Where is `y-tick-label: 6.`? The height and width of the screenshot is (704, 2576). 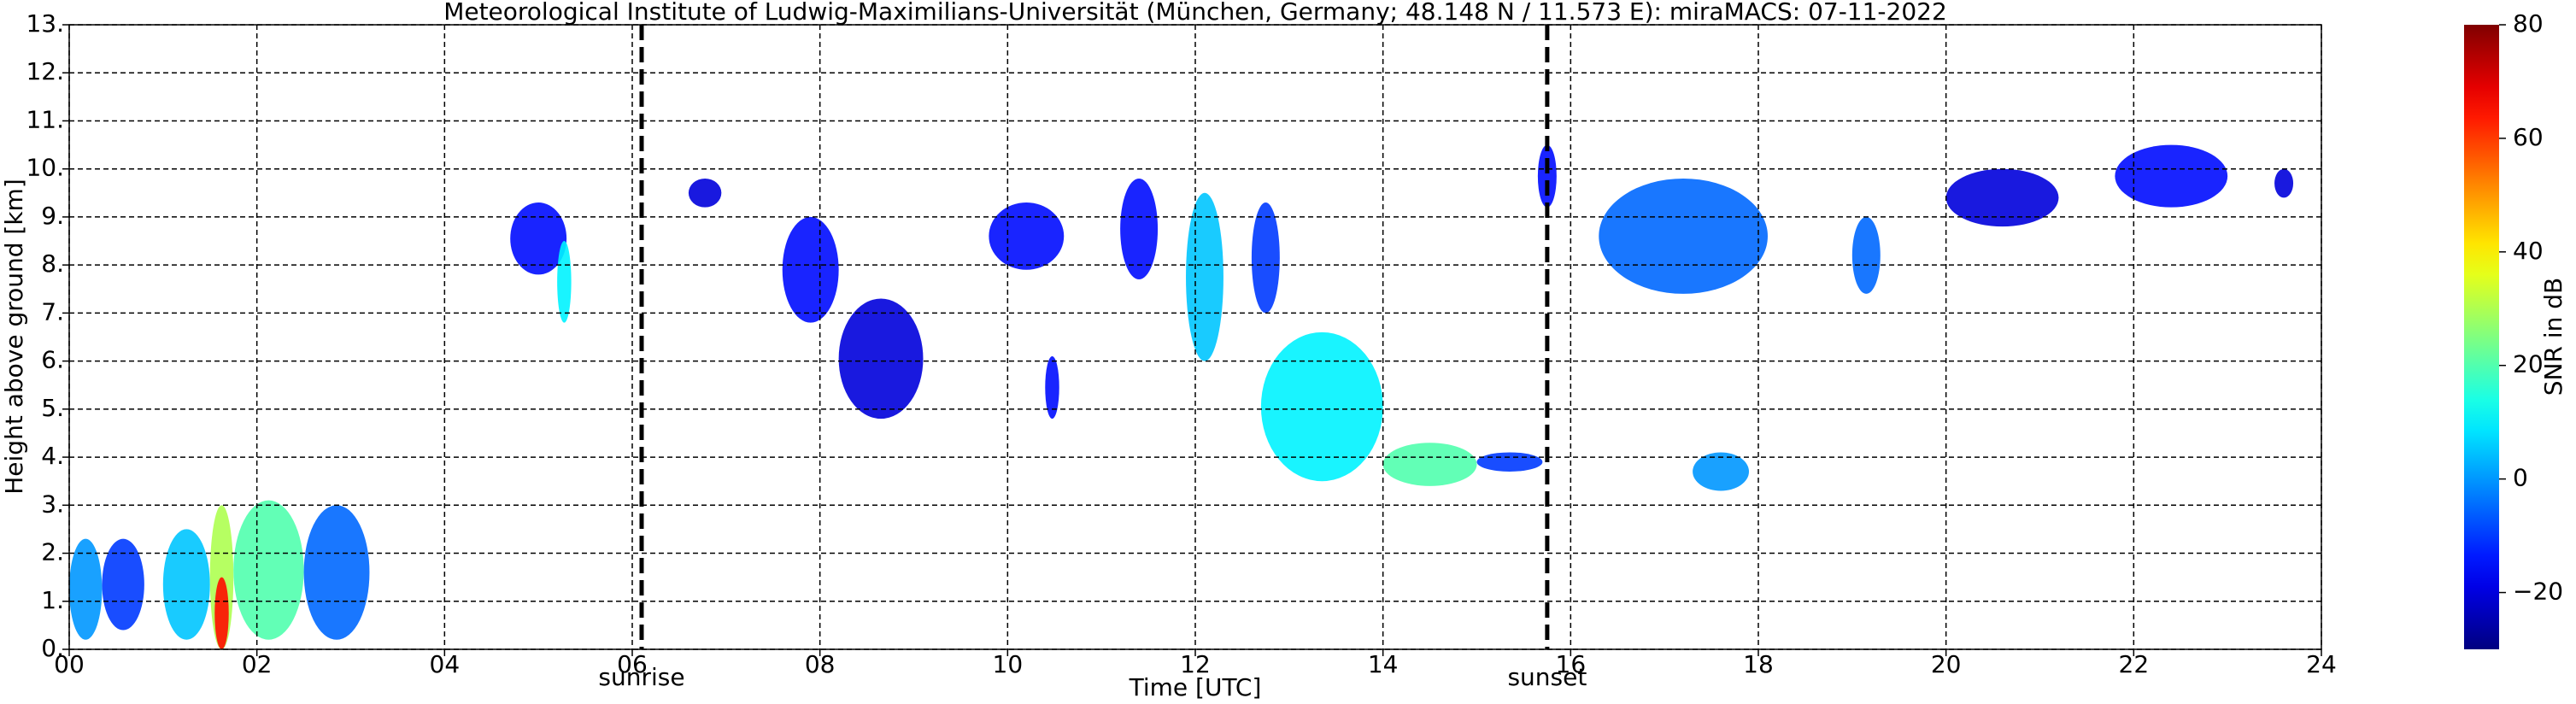 y-tick-label: 6. is located at coordinates (52, 360).